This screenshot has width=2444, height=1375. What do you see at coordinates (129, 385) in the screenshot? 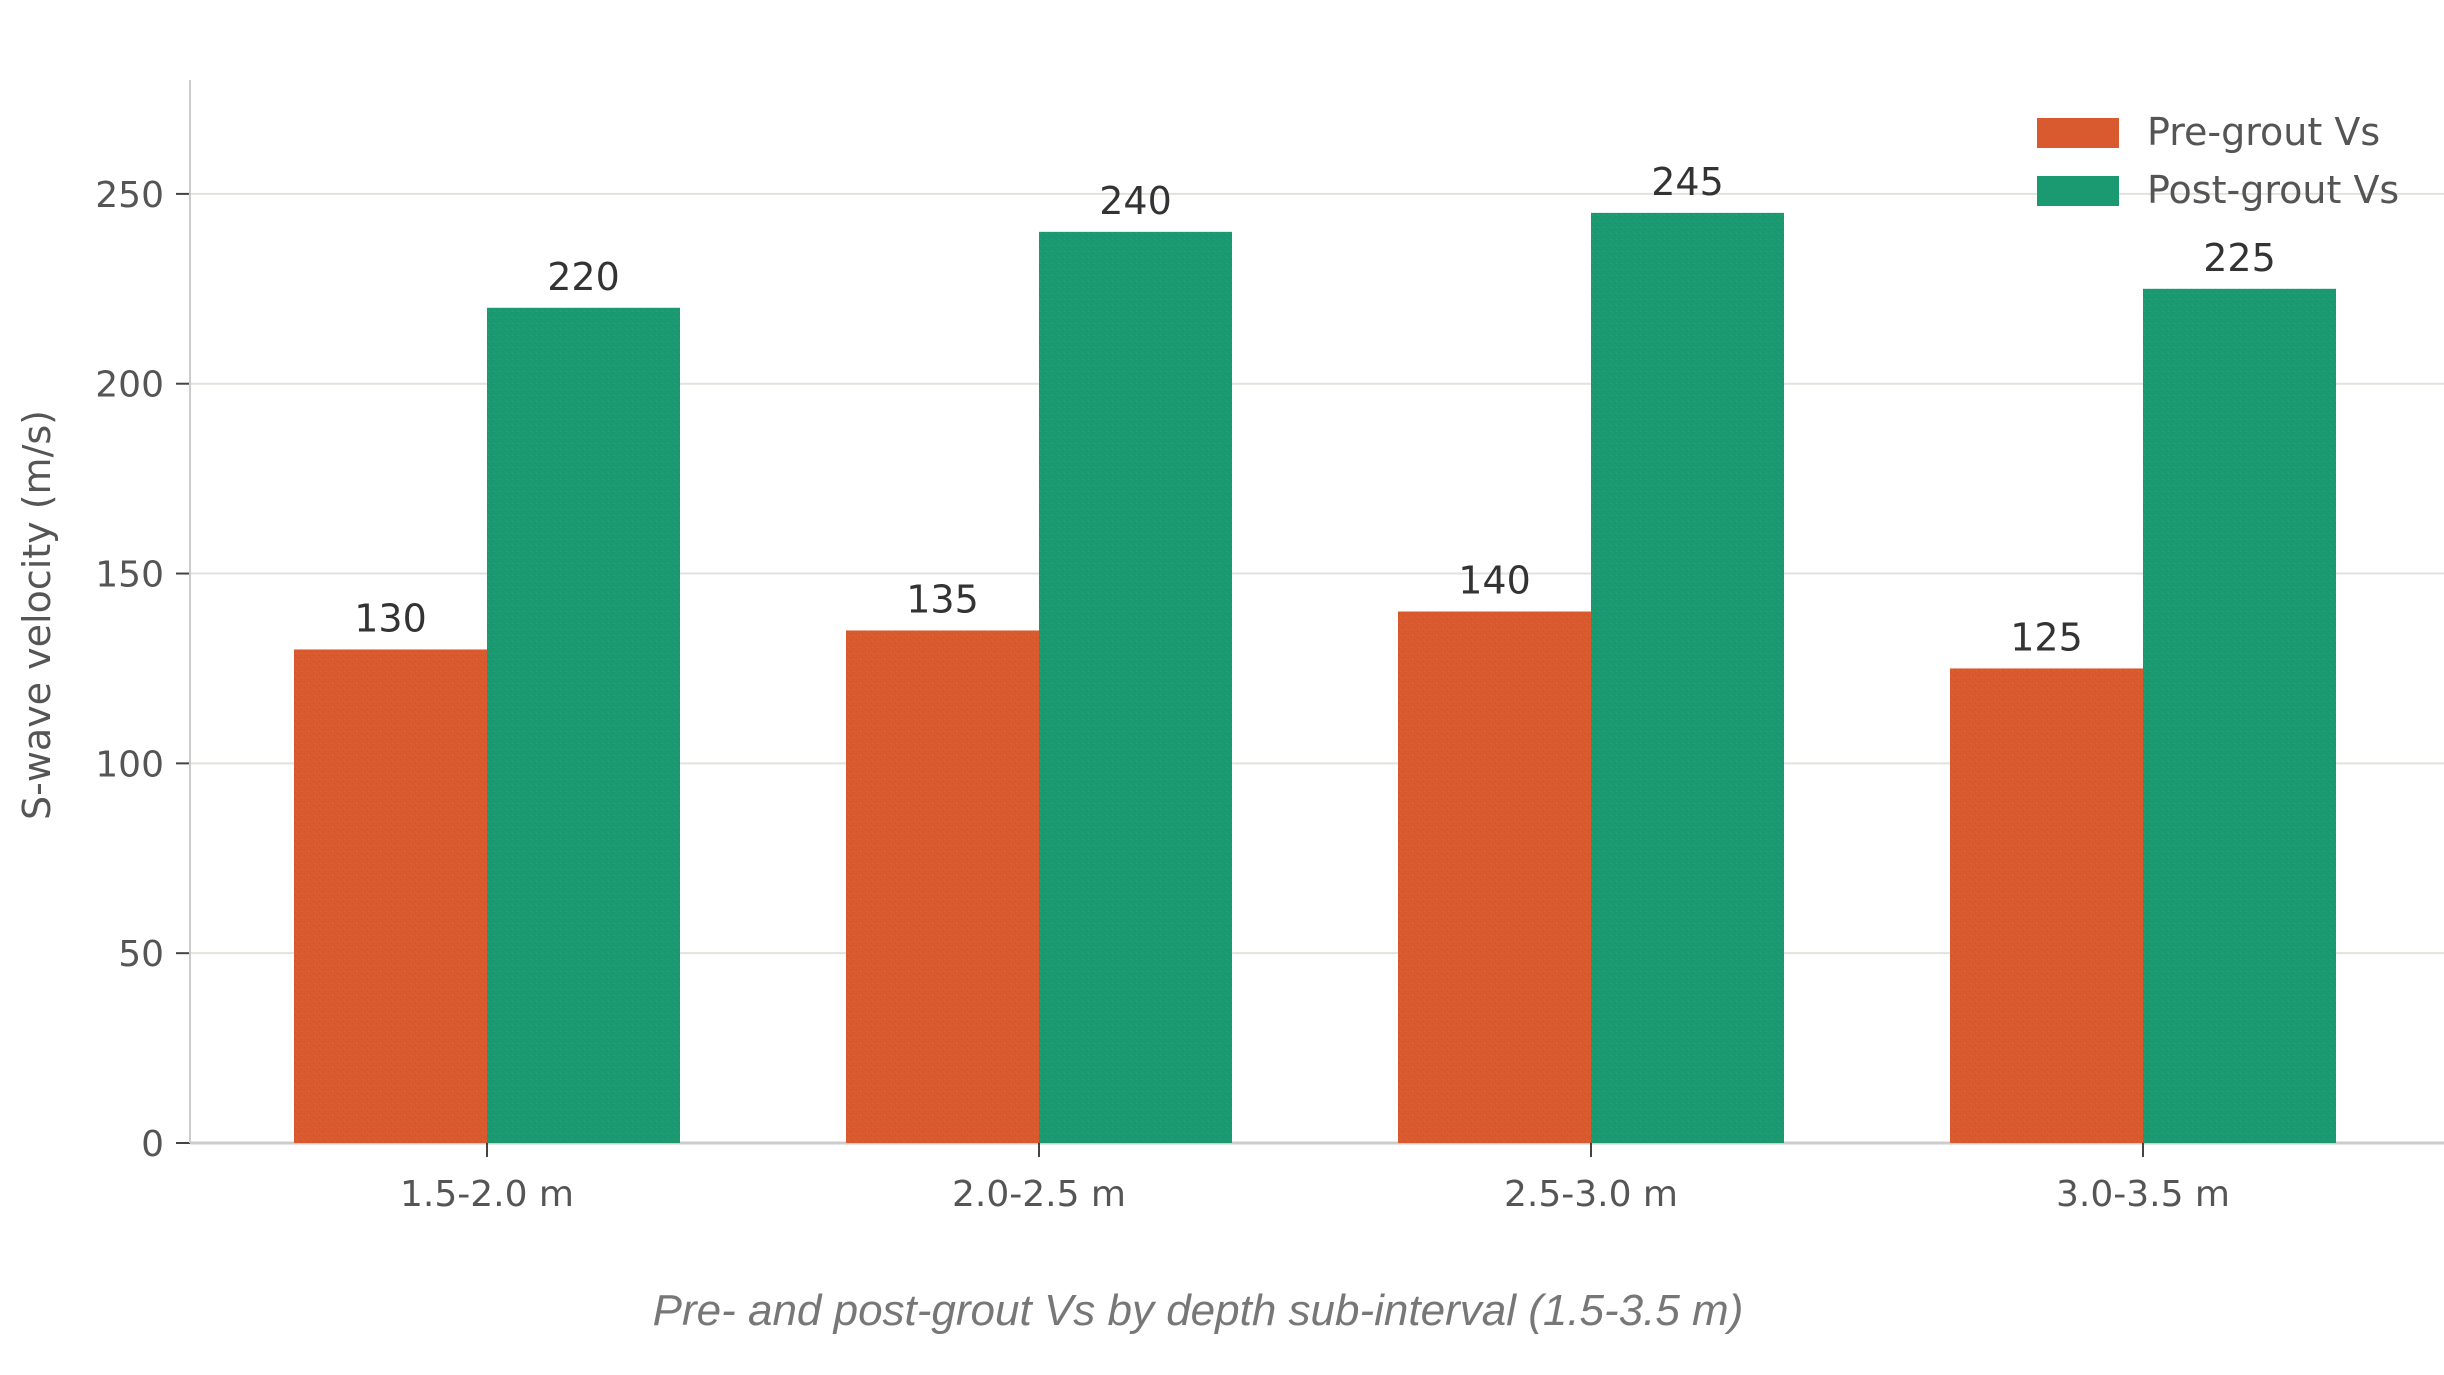
I see `y-tick-label: 200` at bounding box center [129, 385].